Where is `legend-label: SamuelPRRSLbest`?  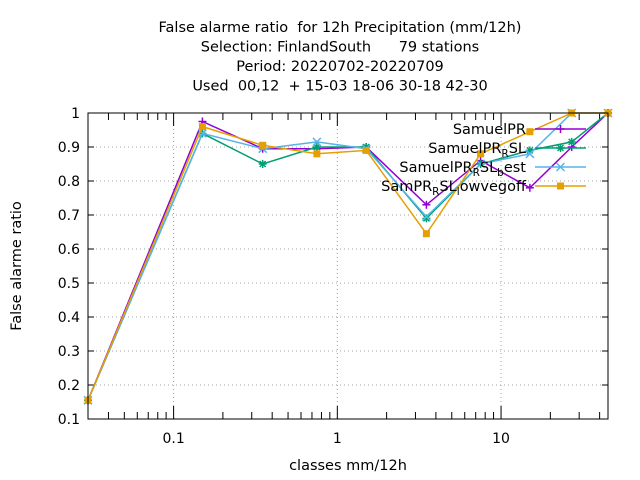
legend-label: SamuelPRRSLbest is located at coordinates (462, 169).